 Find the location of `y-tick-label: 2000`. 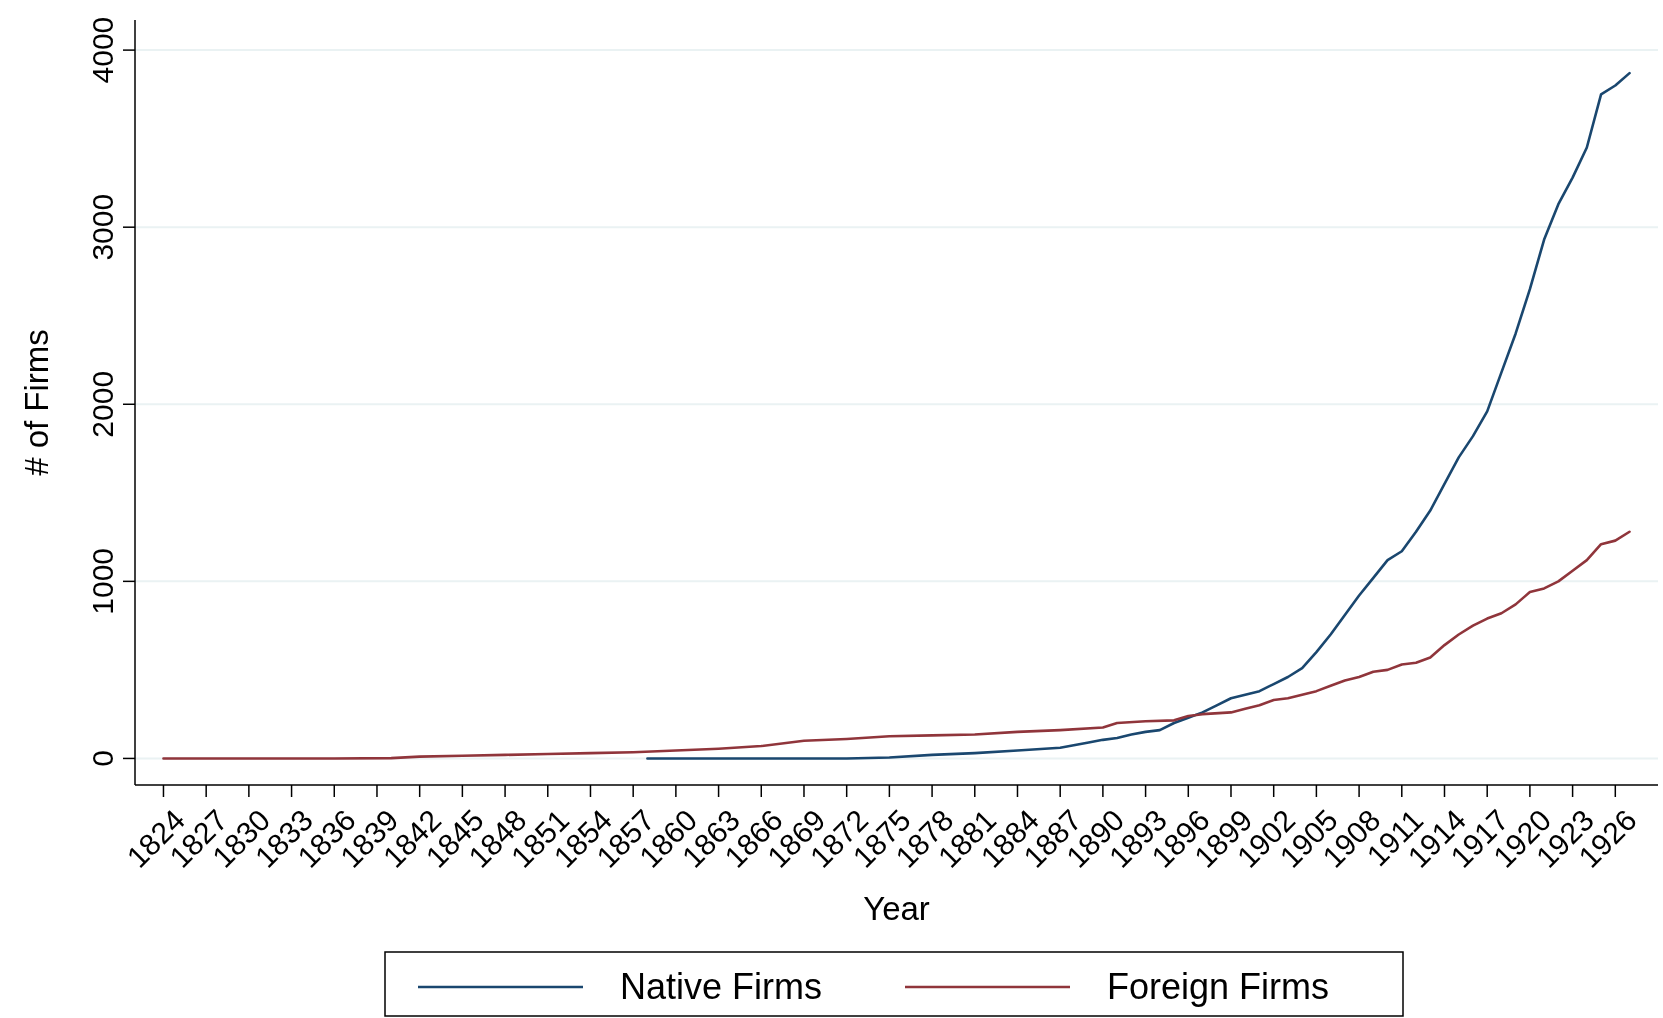

y-tick-label: 2000 is located at coordinates (102, 404).